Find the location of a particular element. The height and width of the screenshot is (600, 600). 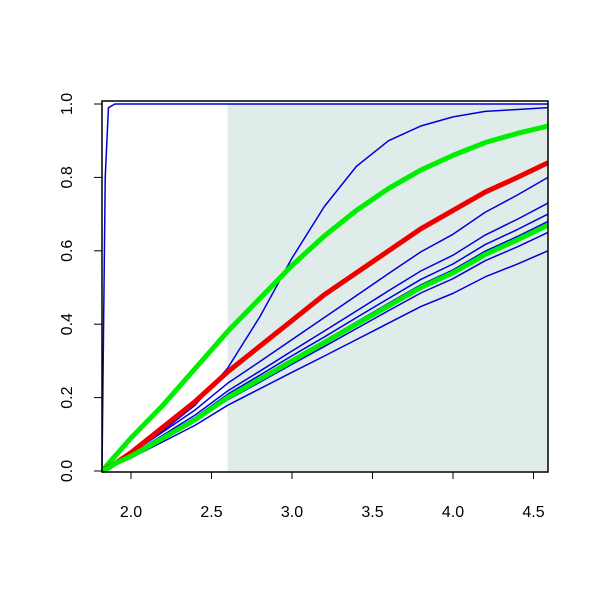

y-tick-label: 0.2 is located at coordinates (67, 397).